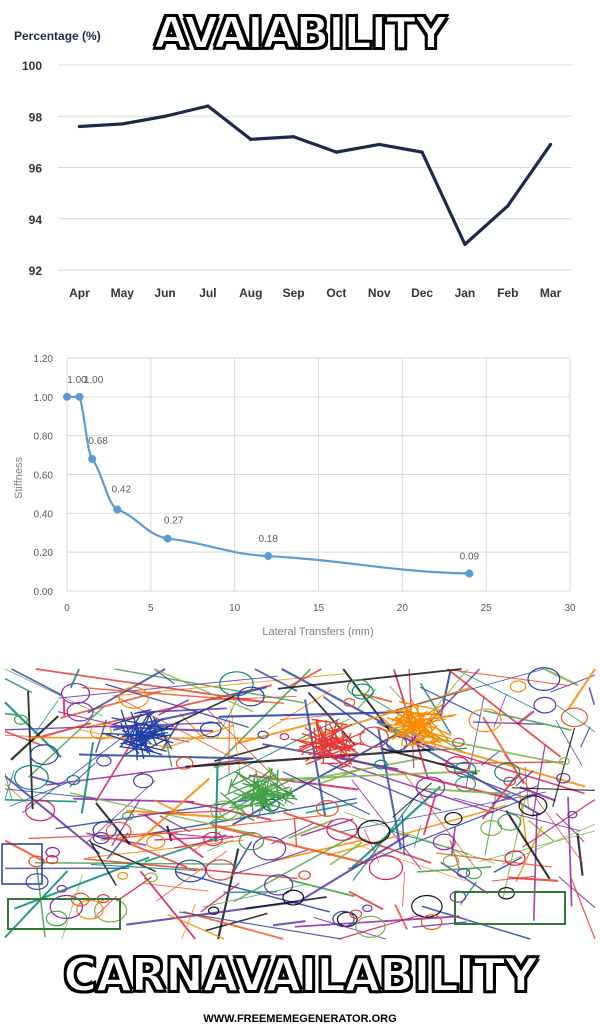 The width and height of the screenshot is (600, 1029). I want to click on c2-data-label-5: 0.18, so click(268, 539).